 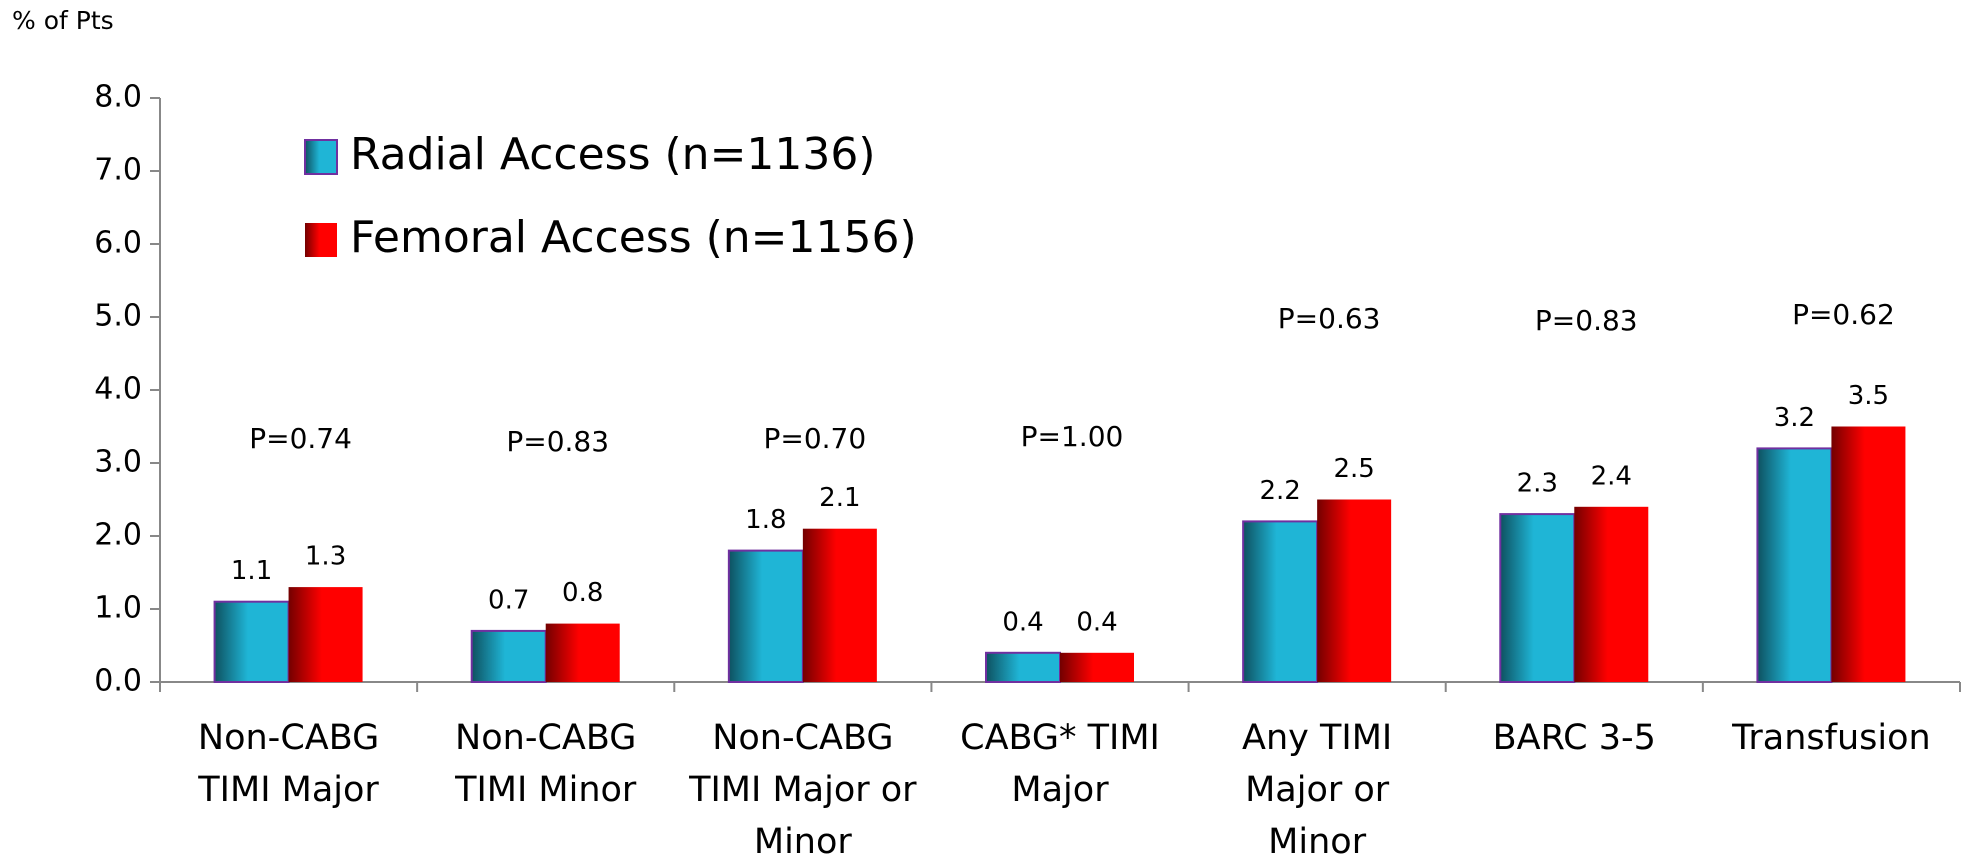 I want to click on value-label: 1.1, so click(x=251, y=571).